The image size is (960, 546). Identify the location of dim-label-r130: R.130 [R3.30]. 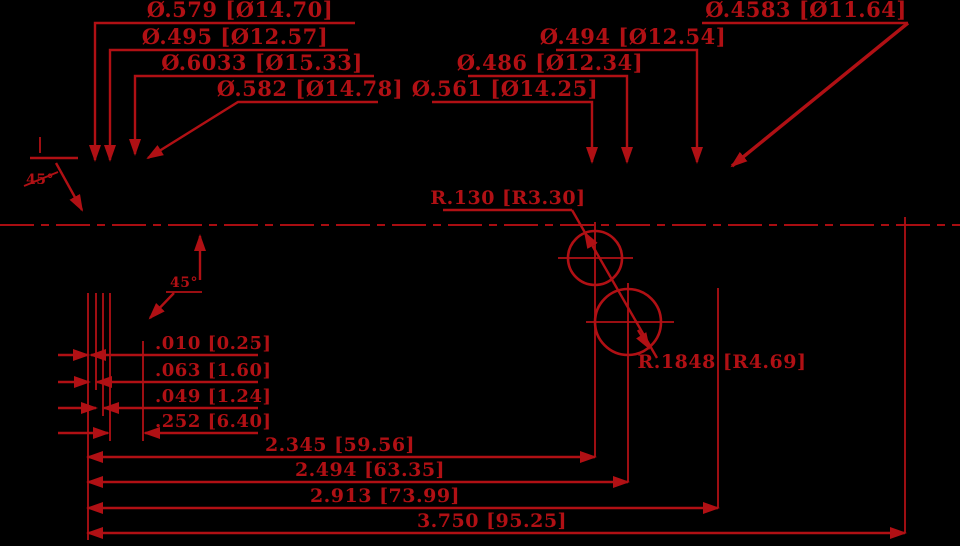
(507, 198).